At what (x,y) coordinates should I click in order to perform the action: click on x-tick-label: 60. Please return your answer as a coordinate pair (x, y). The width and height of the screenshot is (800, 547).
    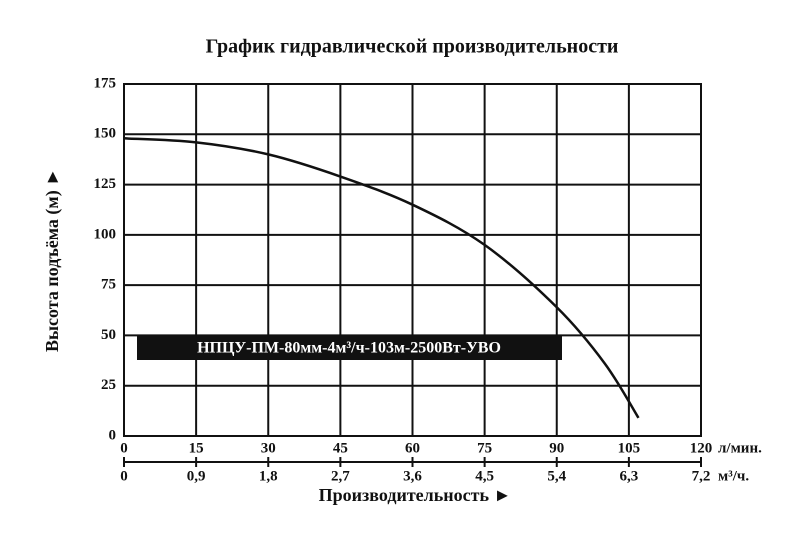
    Looking at the image, I should click on (412, 448).